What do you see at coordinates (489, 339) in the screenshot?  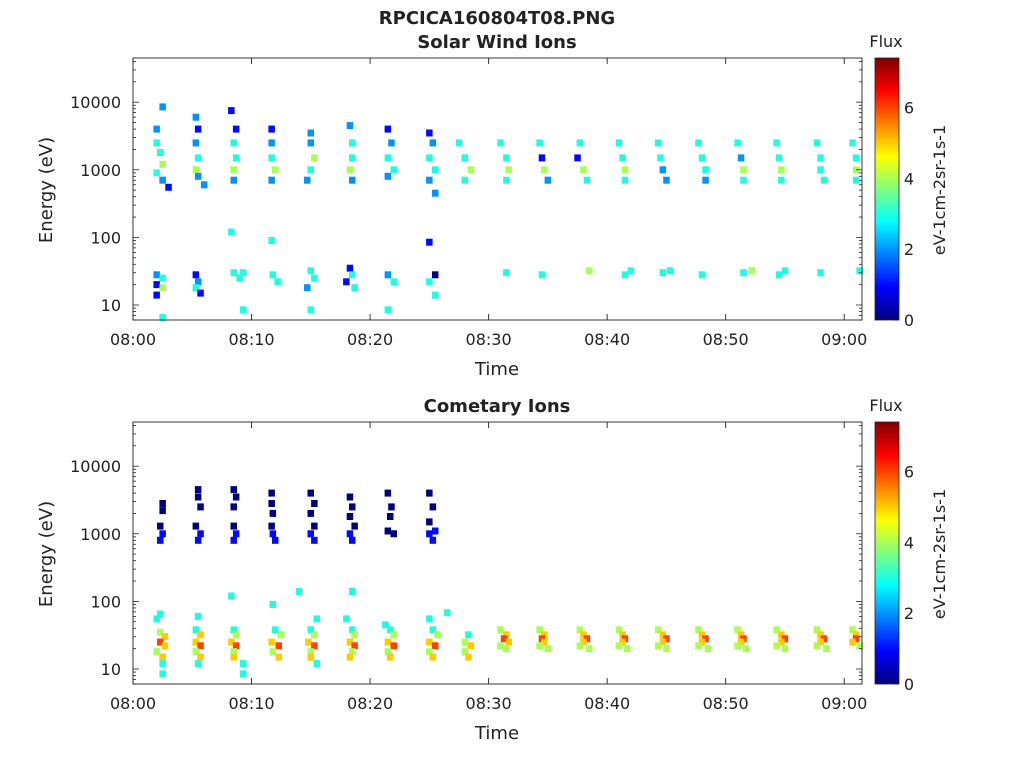 I see `x-tick-label: 08:30` at bounding box center [489, 339].